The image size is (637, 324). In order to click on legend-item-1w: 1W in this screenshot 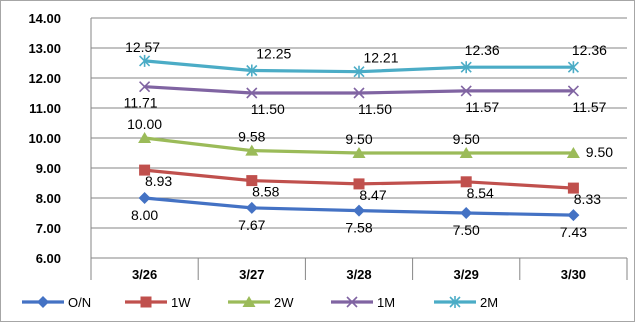, I will do `click(158, 302)`.